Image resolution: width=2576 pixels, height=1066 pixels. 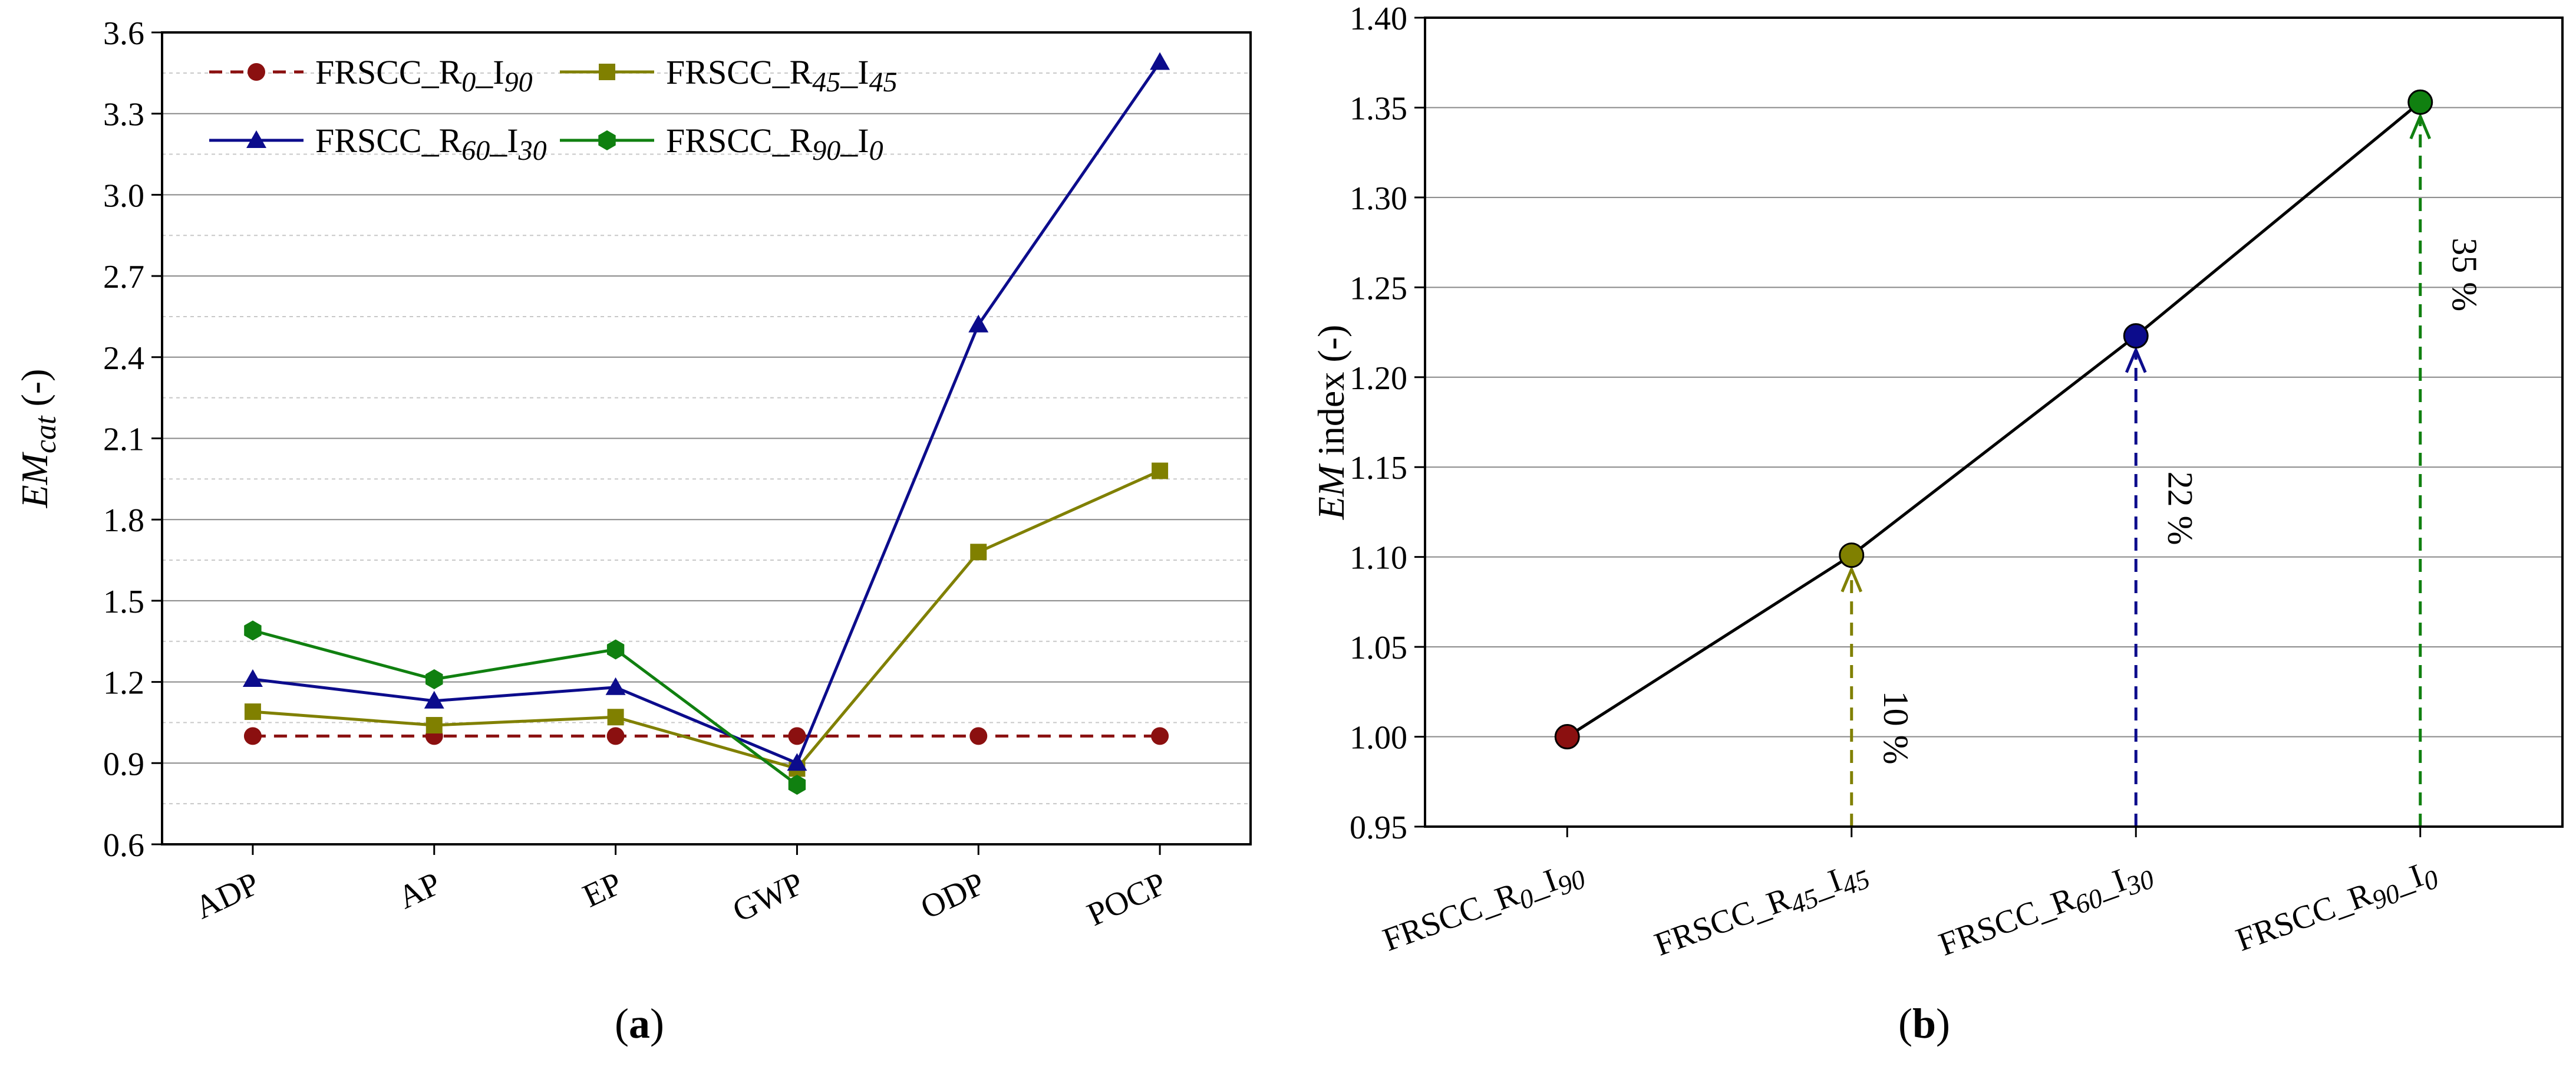 I want to click on b-y-tick-label: 0.95, so click(x=1379, y=828).